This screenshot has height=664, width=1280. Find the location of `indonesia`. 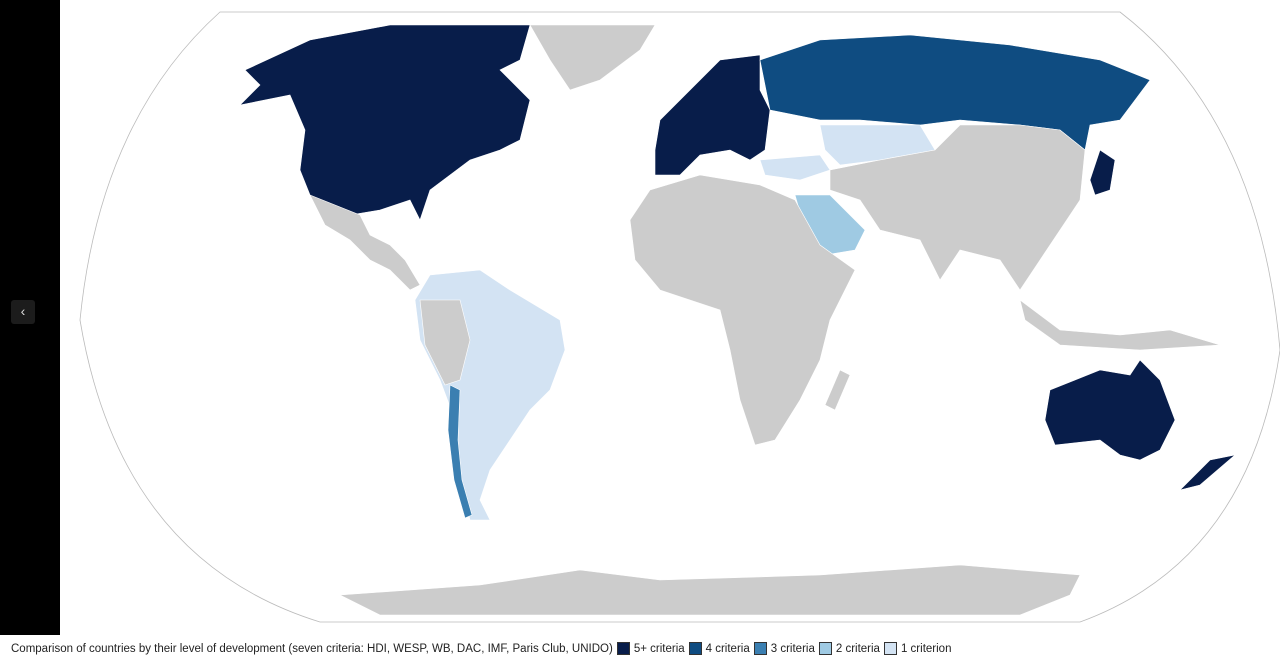

indonesia is located at coordinates (1120, 325).